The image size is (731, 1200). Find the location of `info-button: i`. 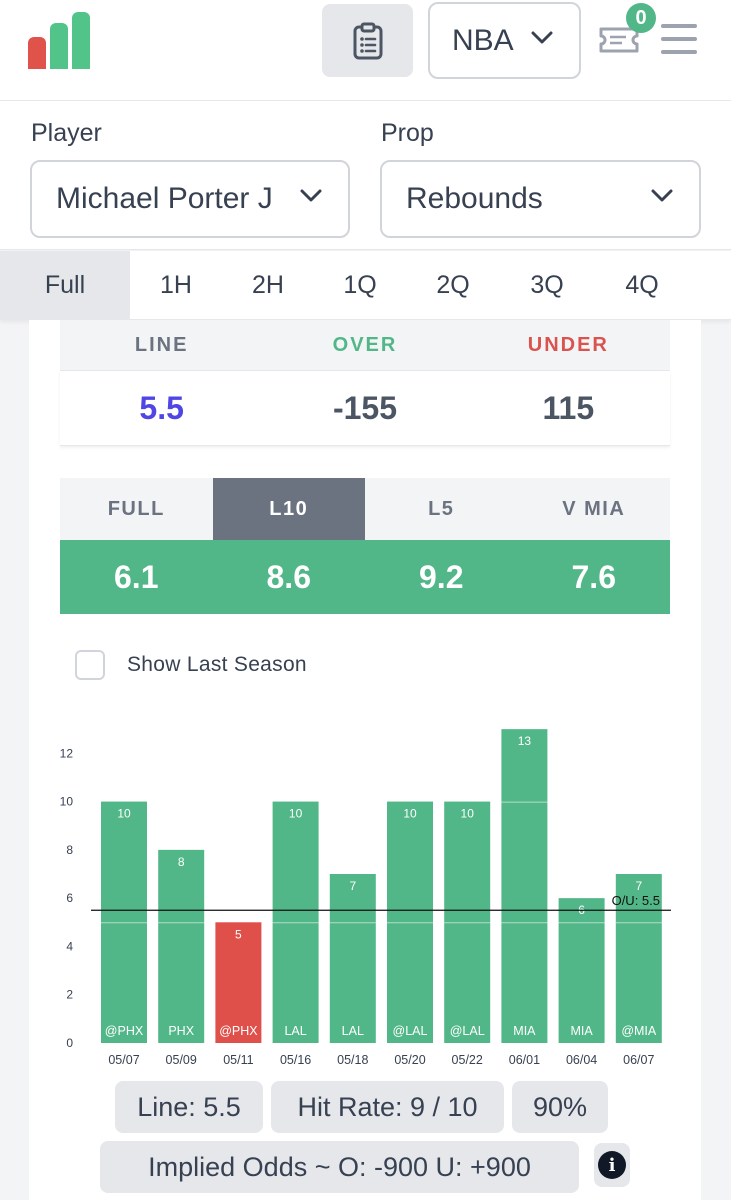

info-button: i is located at coordinates (612, 1165).